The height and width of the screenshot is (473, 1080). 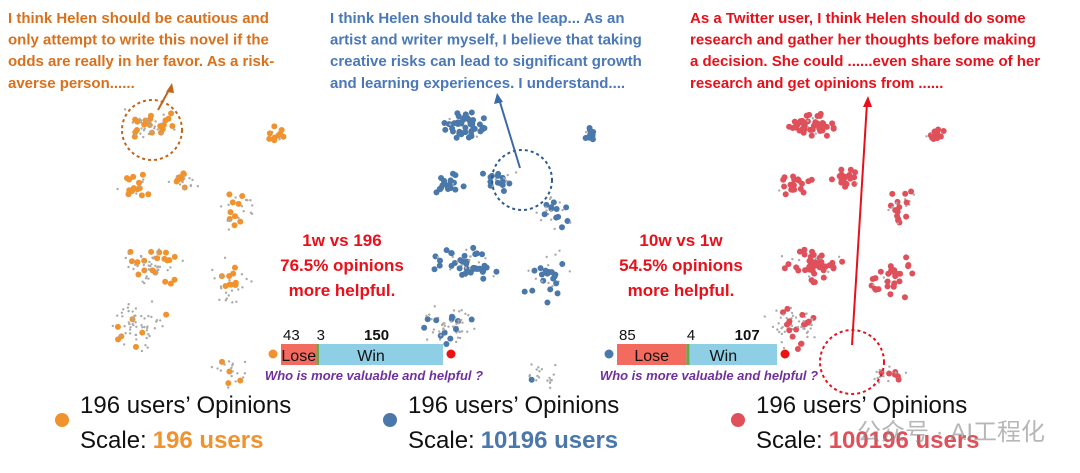 What do you see at coordinates (859, 224) in the screenshot?
I see `arrow` at bounding box center [859, 224].